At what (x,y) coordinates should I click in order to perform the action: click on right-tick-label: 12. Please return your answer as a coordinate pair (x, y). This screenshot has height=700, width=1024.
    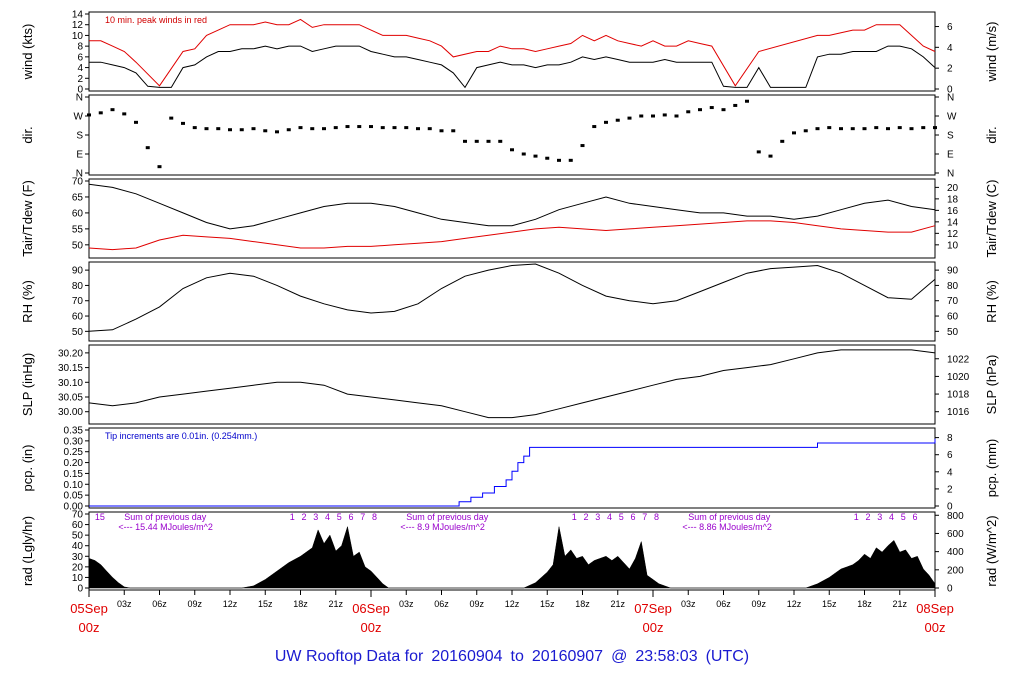
    Looking at the image, I should click on (953, 234).